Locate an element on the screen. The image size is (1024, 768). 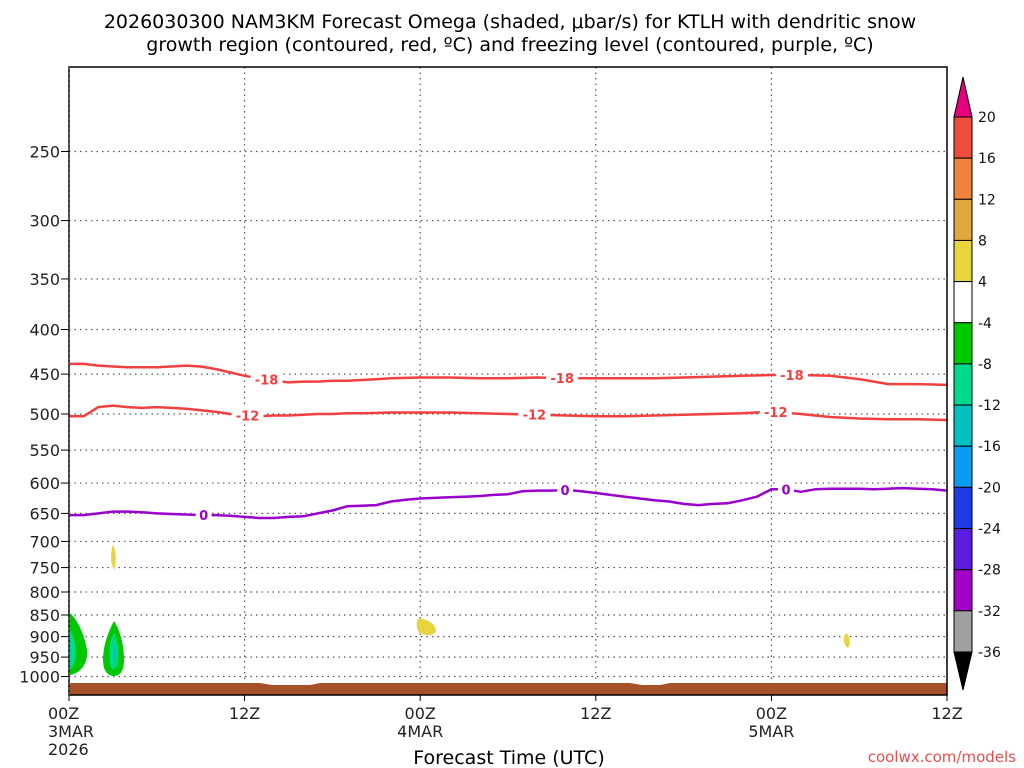
colorbar-label-4: 4 is located at coordinates (982, 283).